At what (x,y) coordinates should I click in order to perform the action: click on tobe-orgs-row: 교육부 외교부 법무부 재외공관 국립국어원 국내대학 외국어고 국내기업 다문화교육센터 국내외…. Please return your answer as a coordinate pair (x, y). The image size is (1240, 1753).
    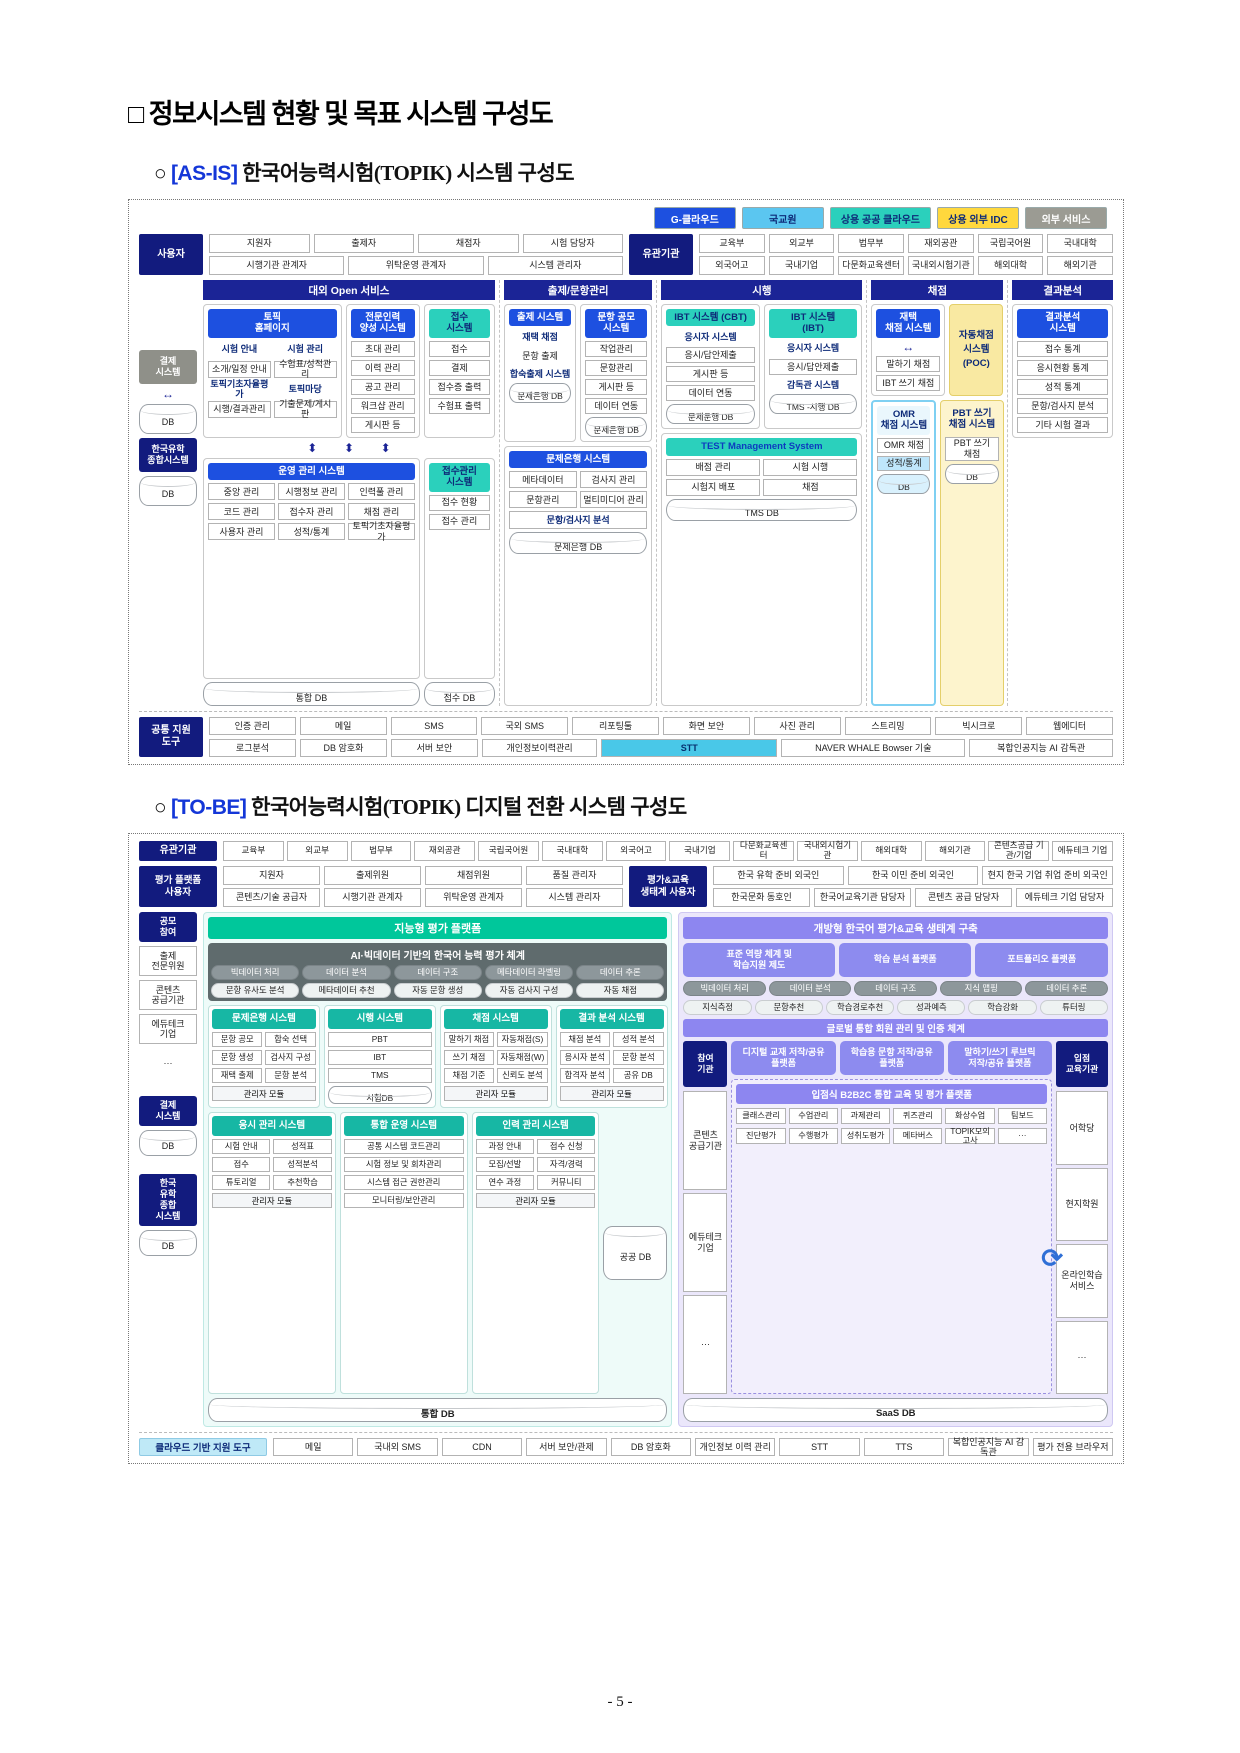
    Looking at the image, I should click on (668, 850).